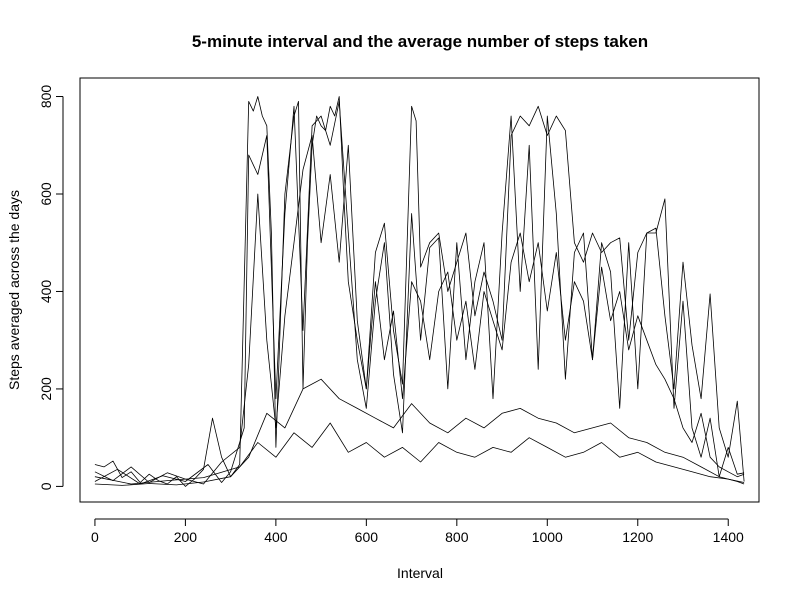  Describe the element at coordinates (46, 194) in the screenshot. I see `y-tick-label: 600` at that location.